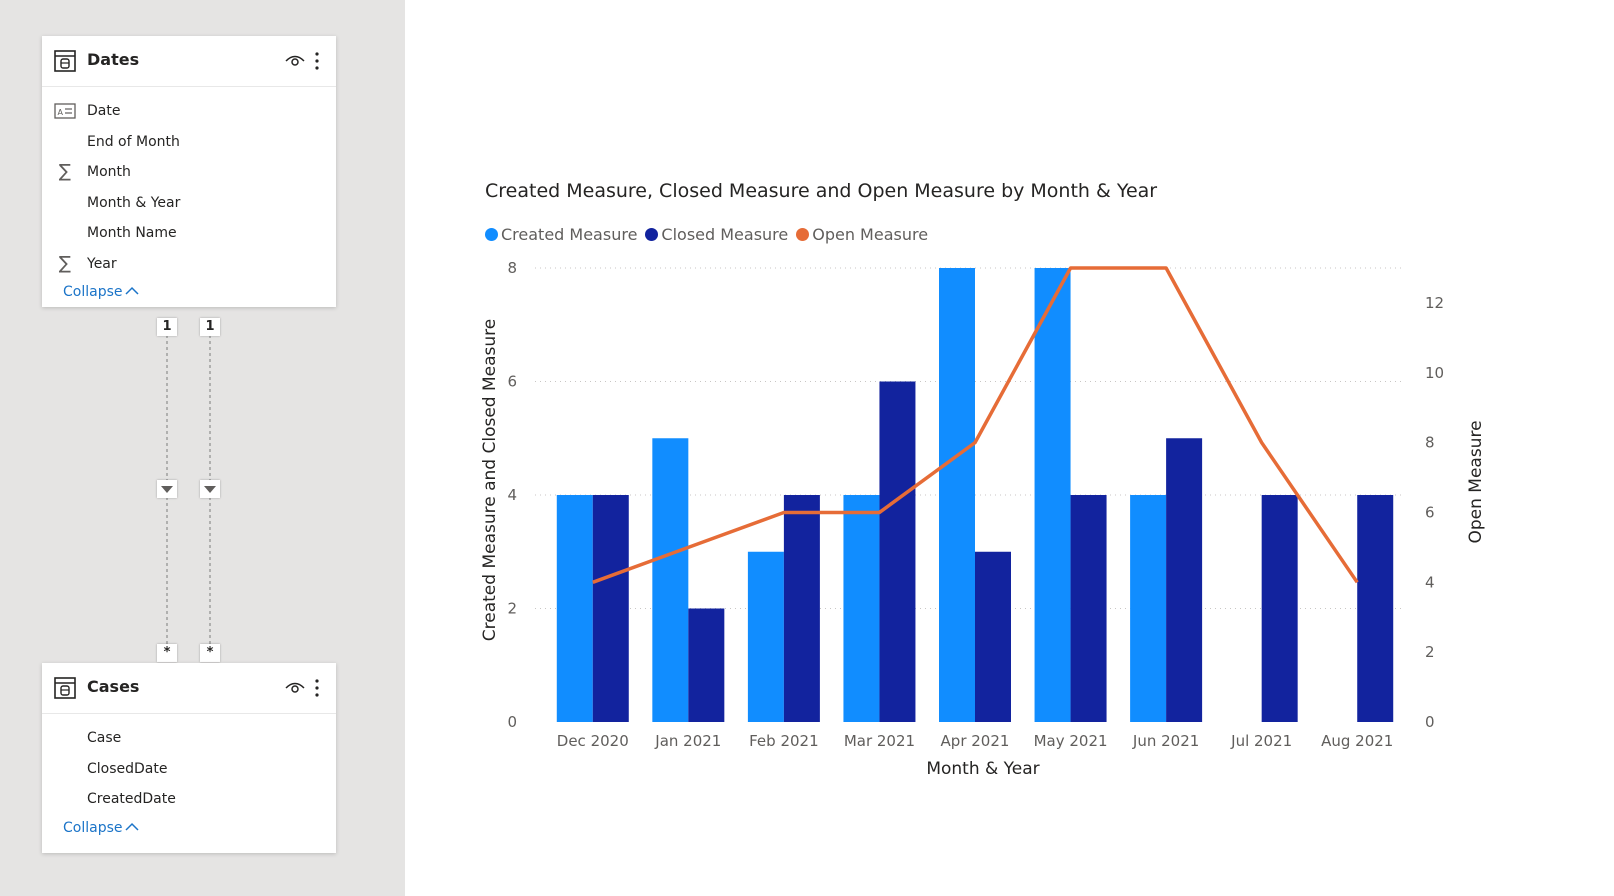  What do you see at coordinates (104, 111) in the screenshot?
I see `field-name: Date` at bounding box center [104, 111].